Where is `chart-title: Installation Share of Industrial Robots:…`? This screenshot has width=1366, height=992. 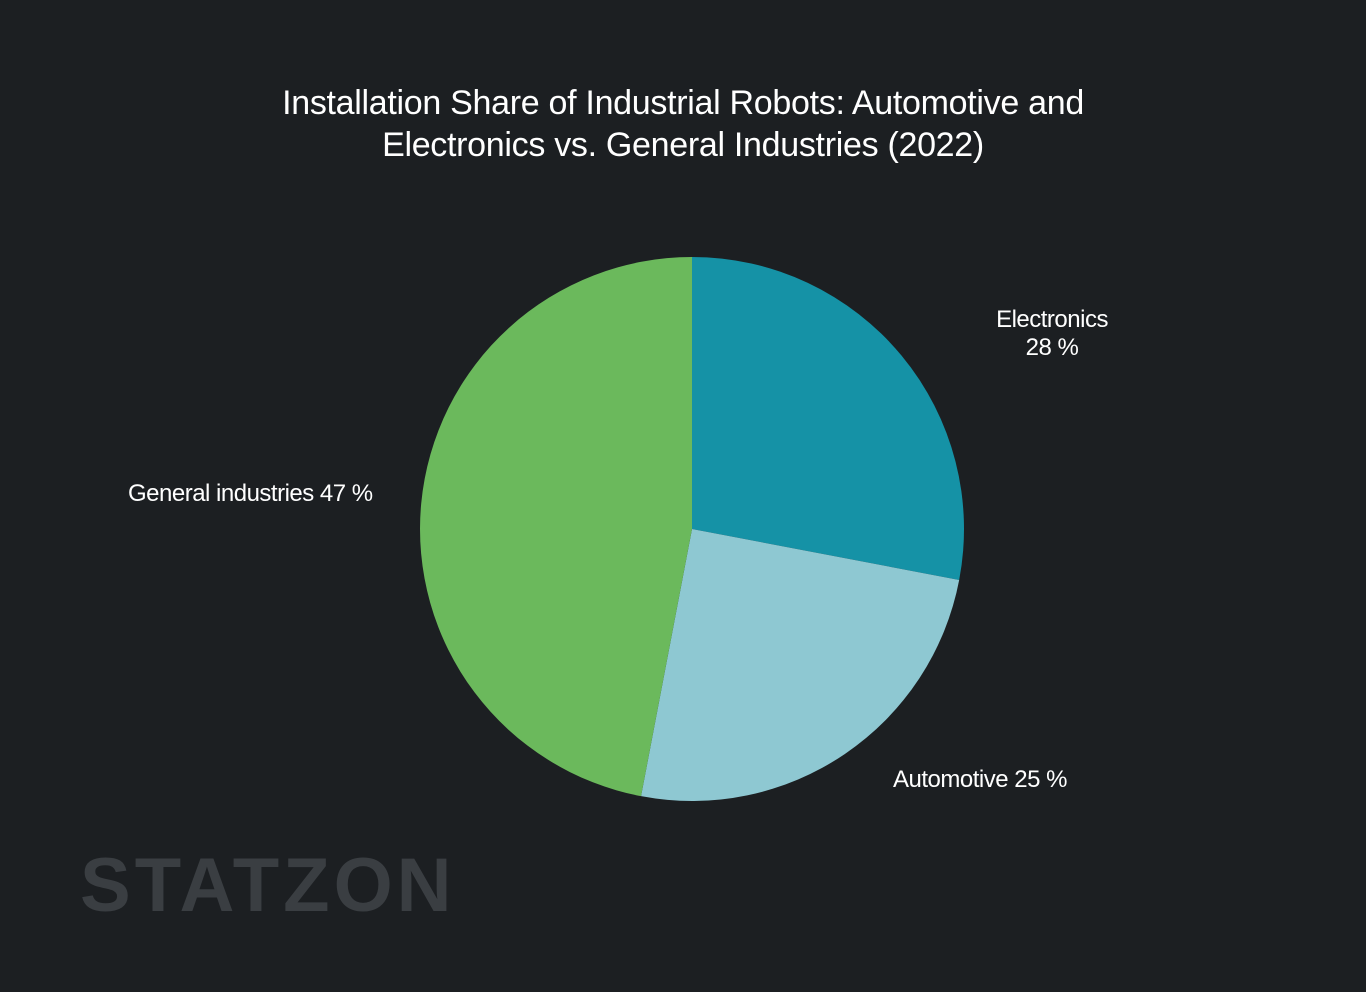 chart-title: Installation Share of Industrial Robots:… is located at coordinates (683, 124).